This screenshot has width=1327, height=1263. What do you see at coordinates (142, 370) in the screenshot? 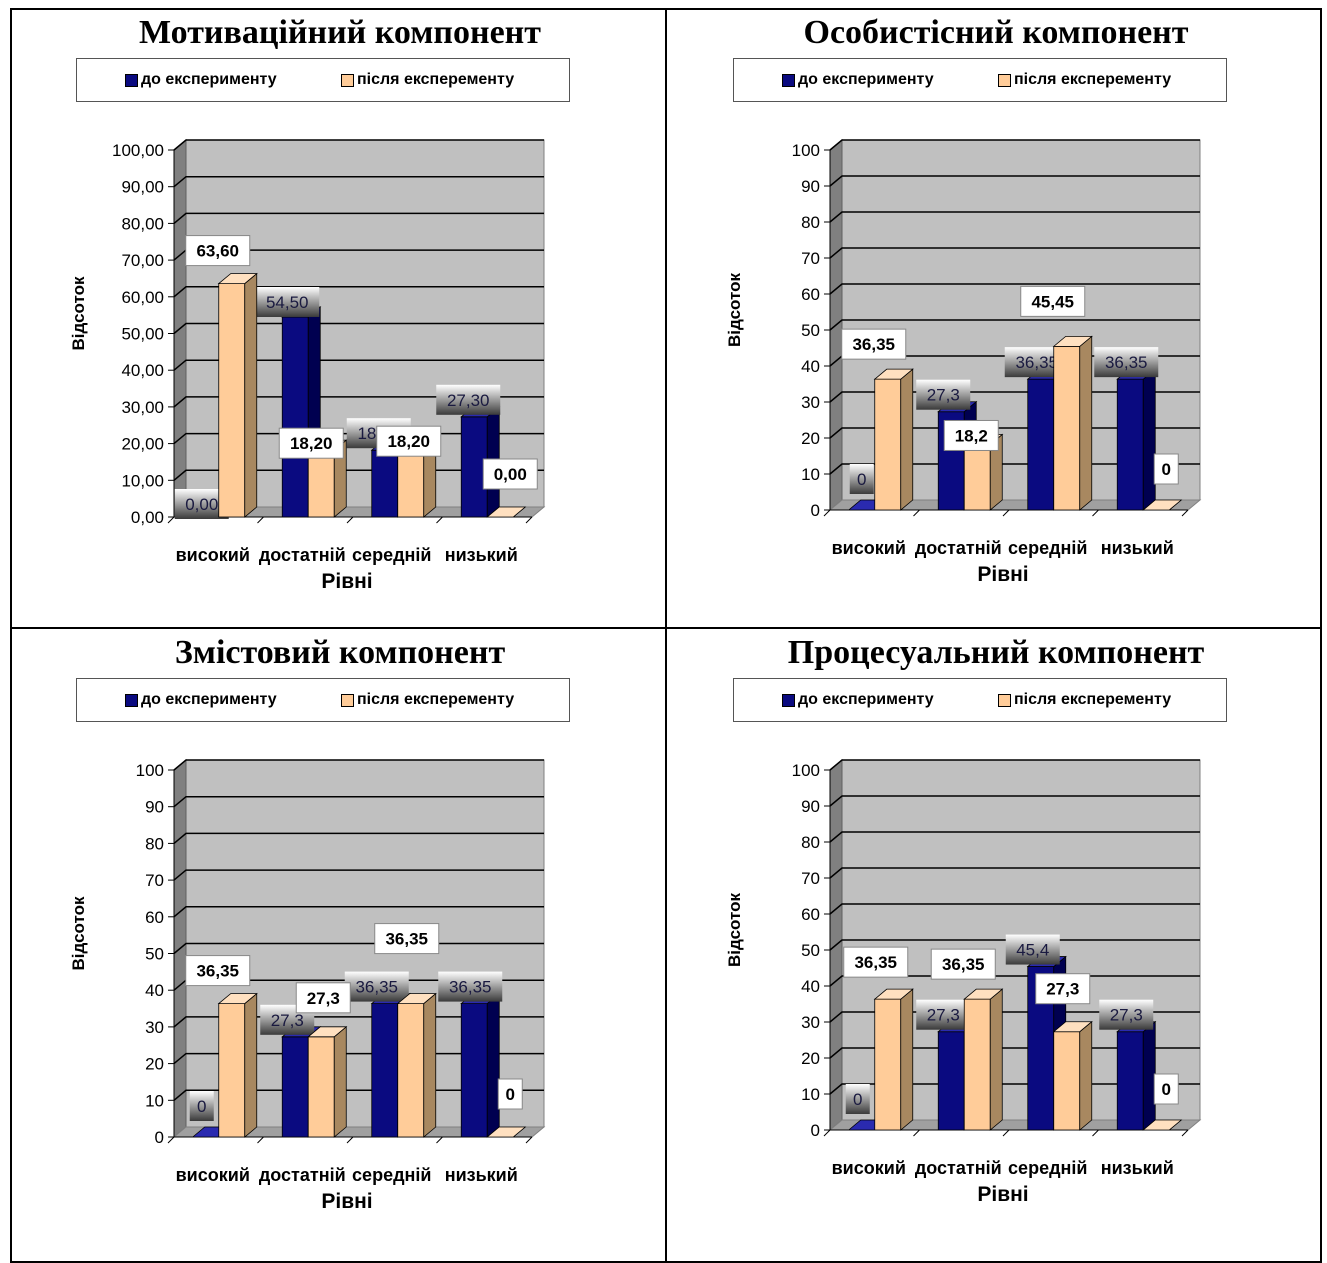
I see `y-tick-label: 40,00` at bounding box center [142, 370].